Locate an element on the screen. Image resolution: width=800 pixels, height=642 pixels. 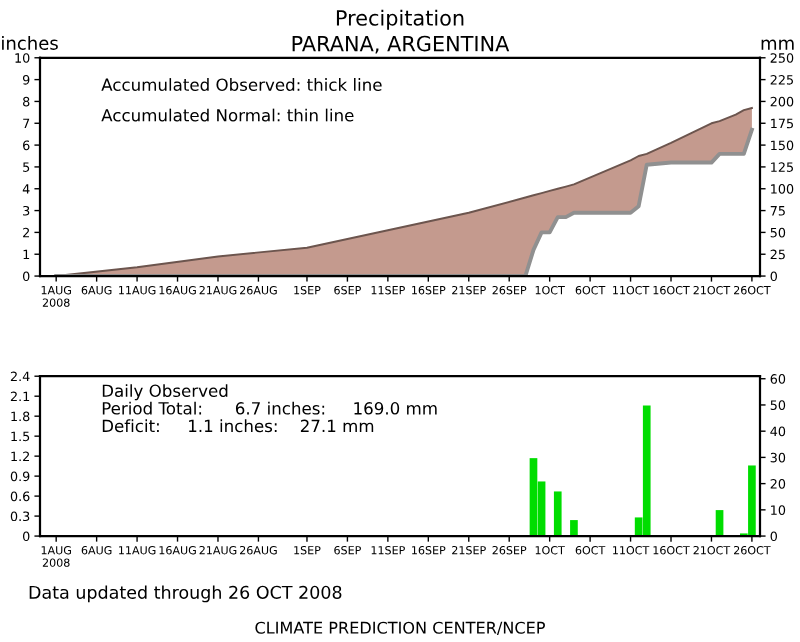
chart-subtitle: PARANA, ARGENTINA is located at coordinates (401, 44).